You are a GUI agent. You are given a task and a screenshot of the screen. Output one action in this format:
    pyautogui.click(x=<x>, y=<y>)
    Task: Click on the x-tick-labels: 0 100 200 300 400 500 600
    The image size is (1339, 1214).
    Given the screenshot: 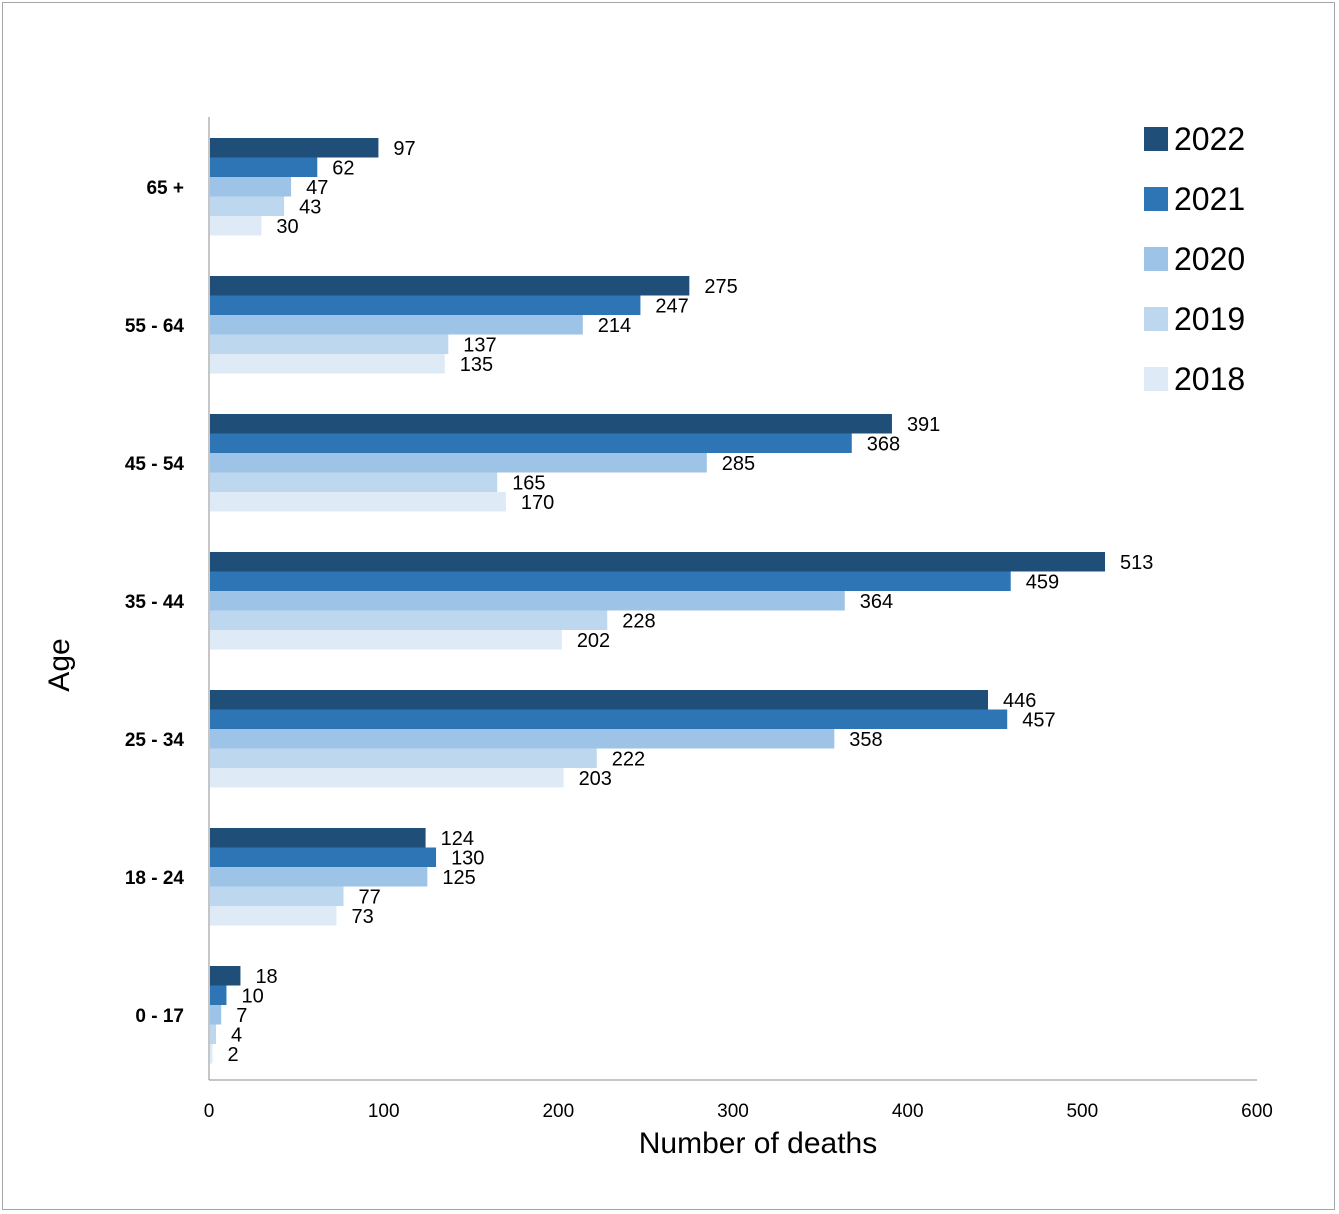 What is the action you would take?
    pyautogui.click(x=738, y=1111)
    